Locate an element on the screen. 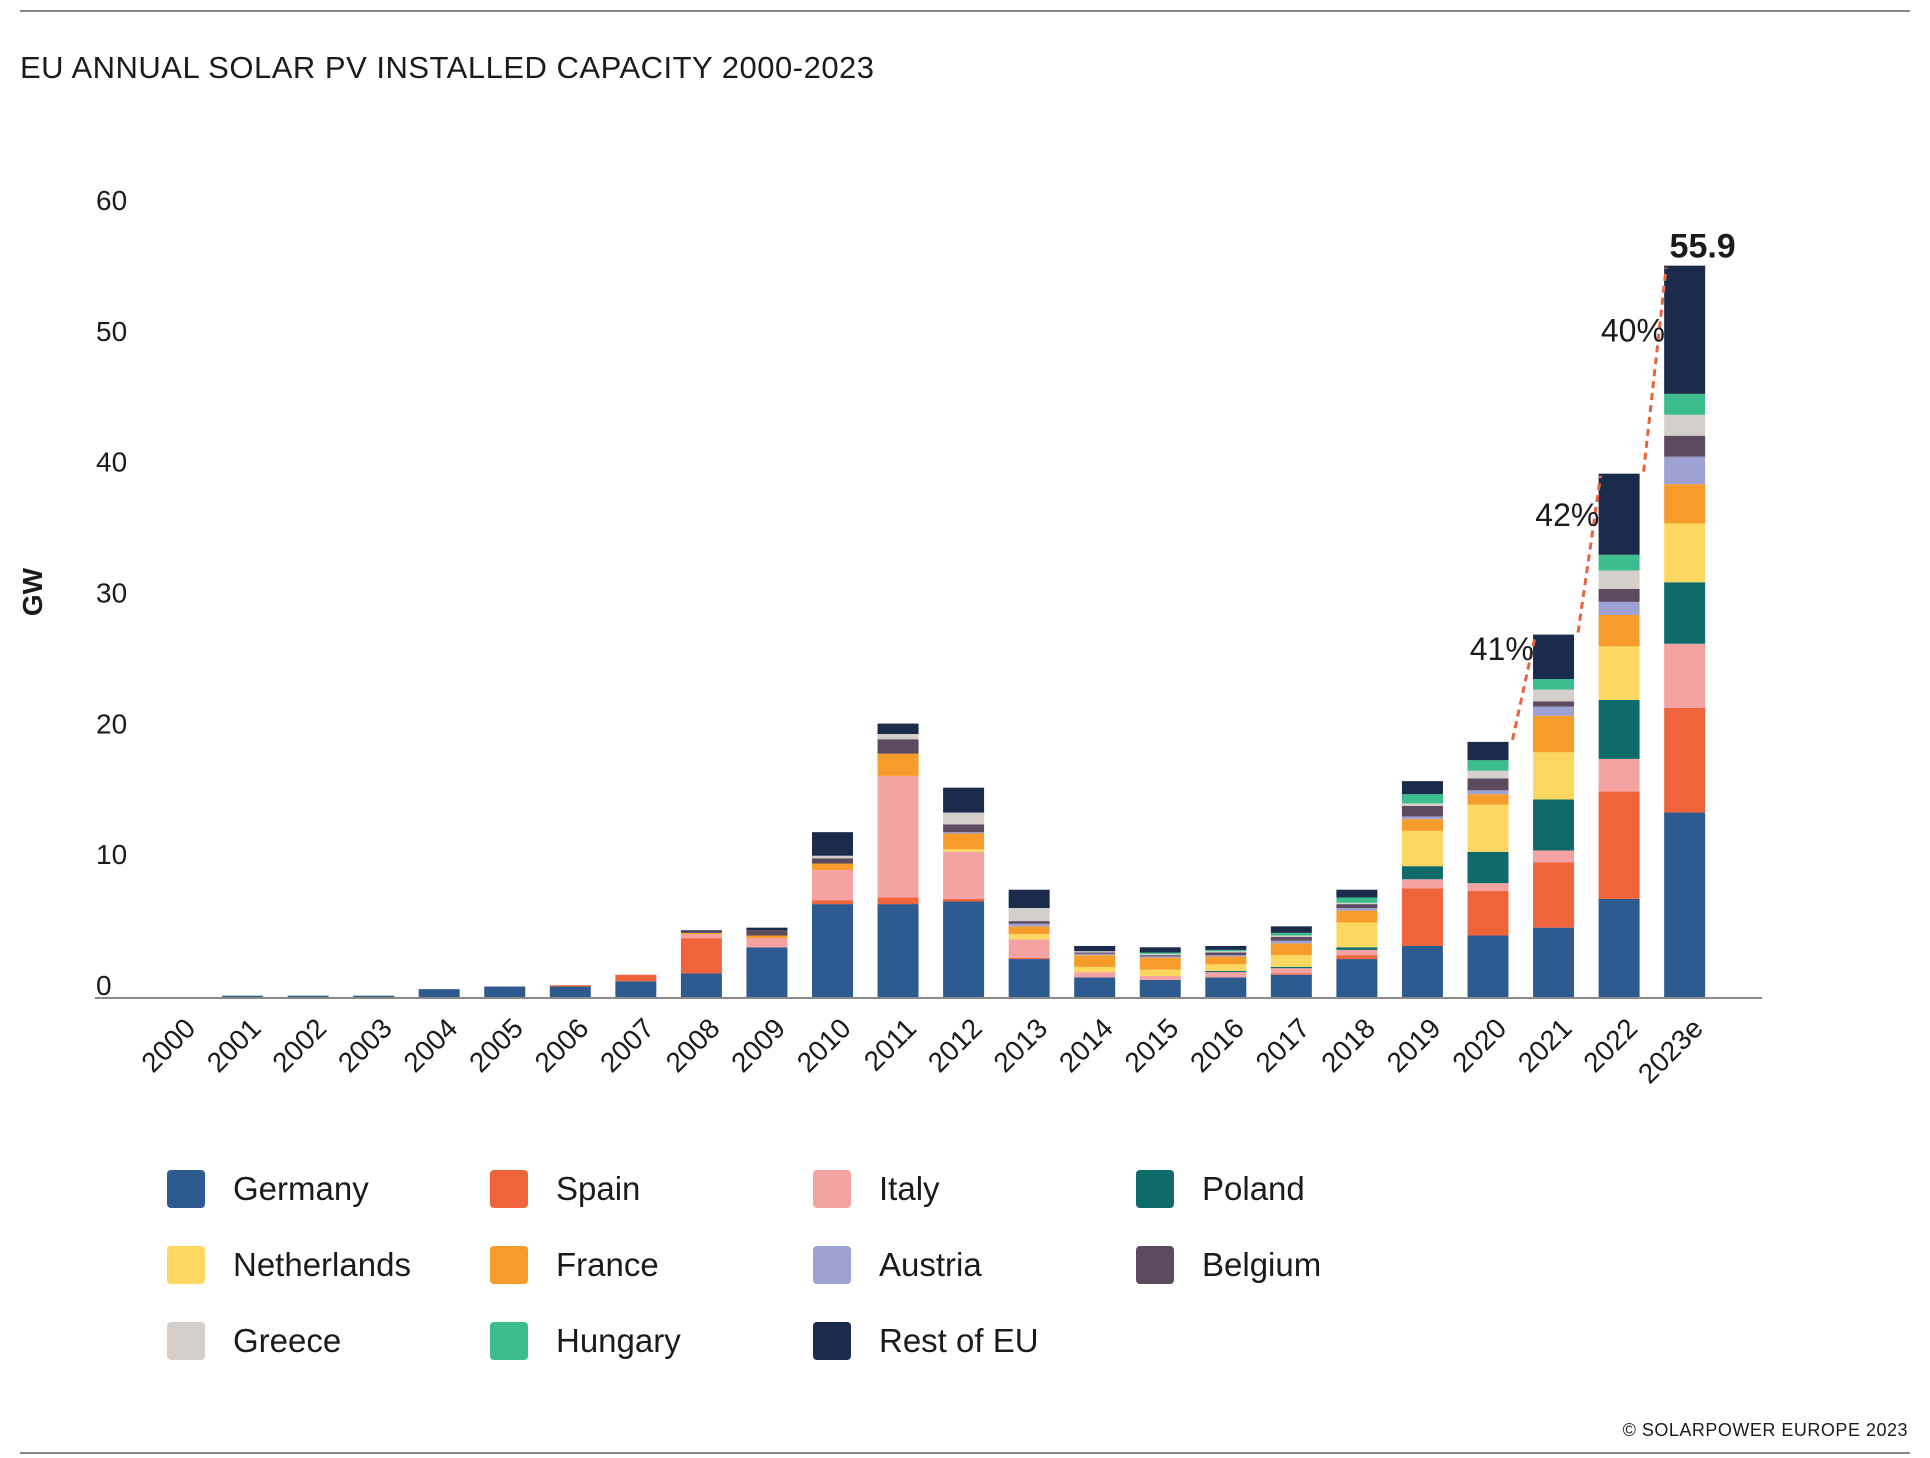 This screenshot has width=1930, height=1458. bar-segment-hungary-2022 is located at coordinates (1619, 562).